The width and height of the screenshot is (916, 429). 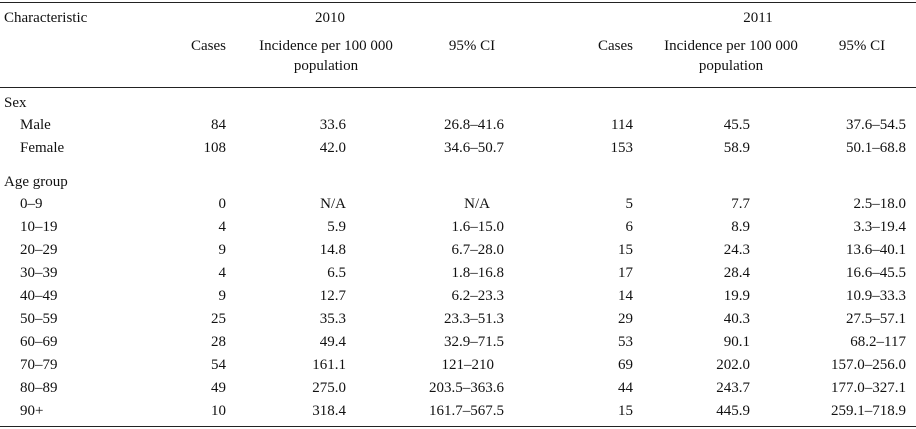 What do you see at coordinates (336, 273) in the screenshot?
I see `incidence-2010: 6.5` at bounding box center [336, 273].